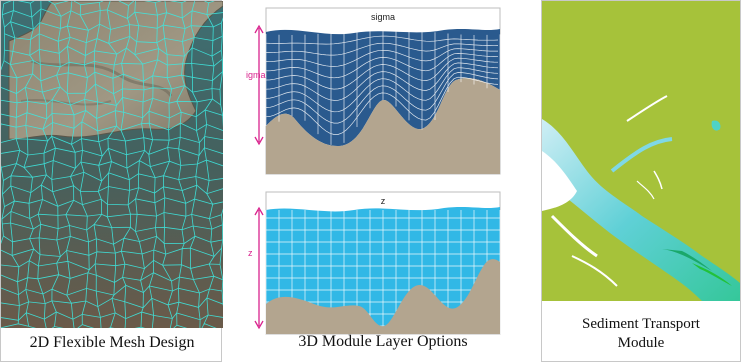  What do you see at coordinates (383, 296) in the screenshot?
I see `z-seabed` at bounding box center [383, 296].